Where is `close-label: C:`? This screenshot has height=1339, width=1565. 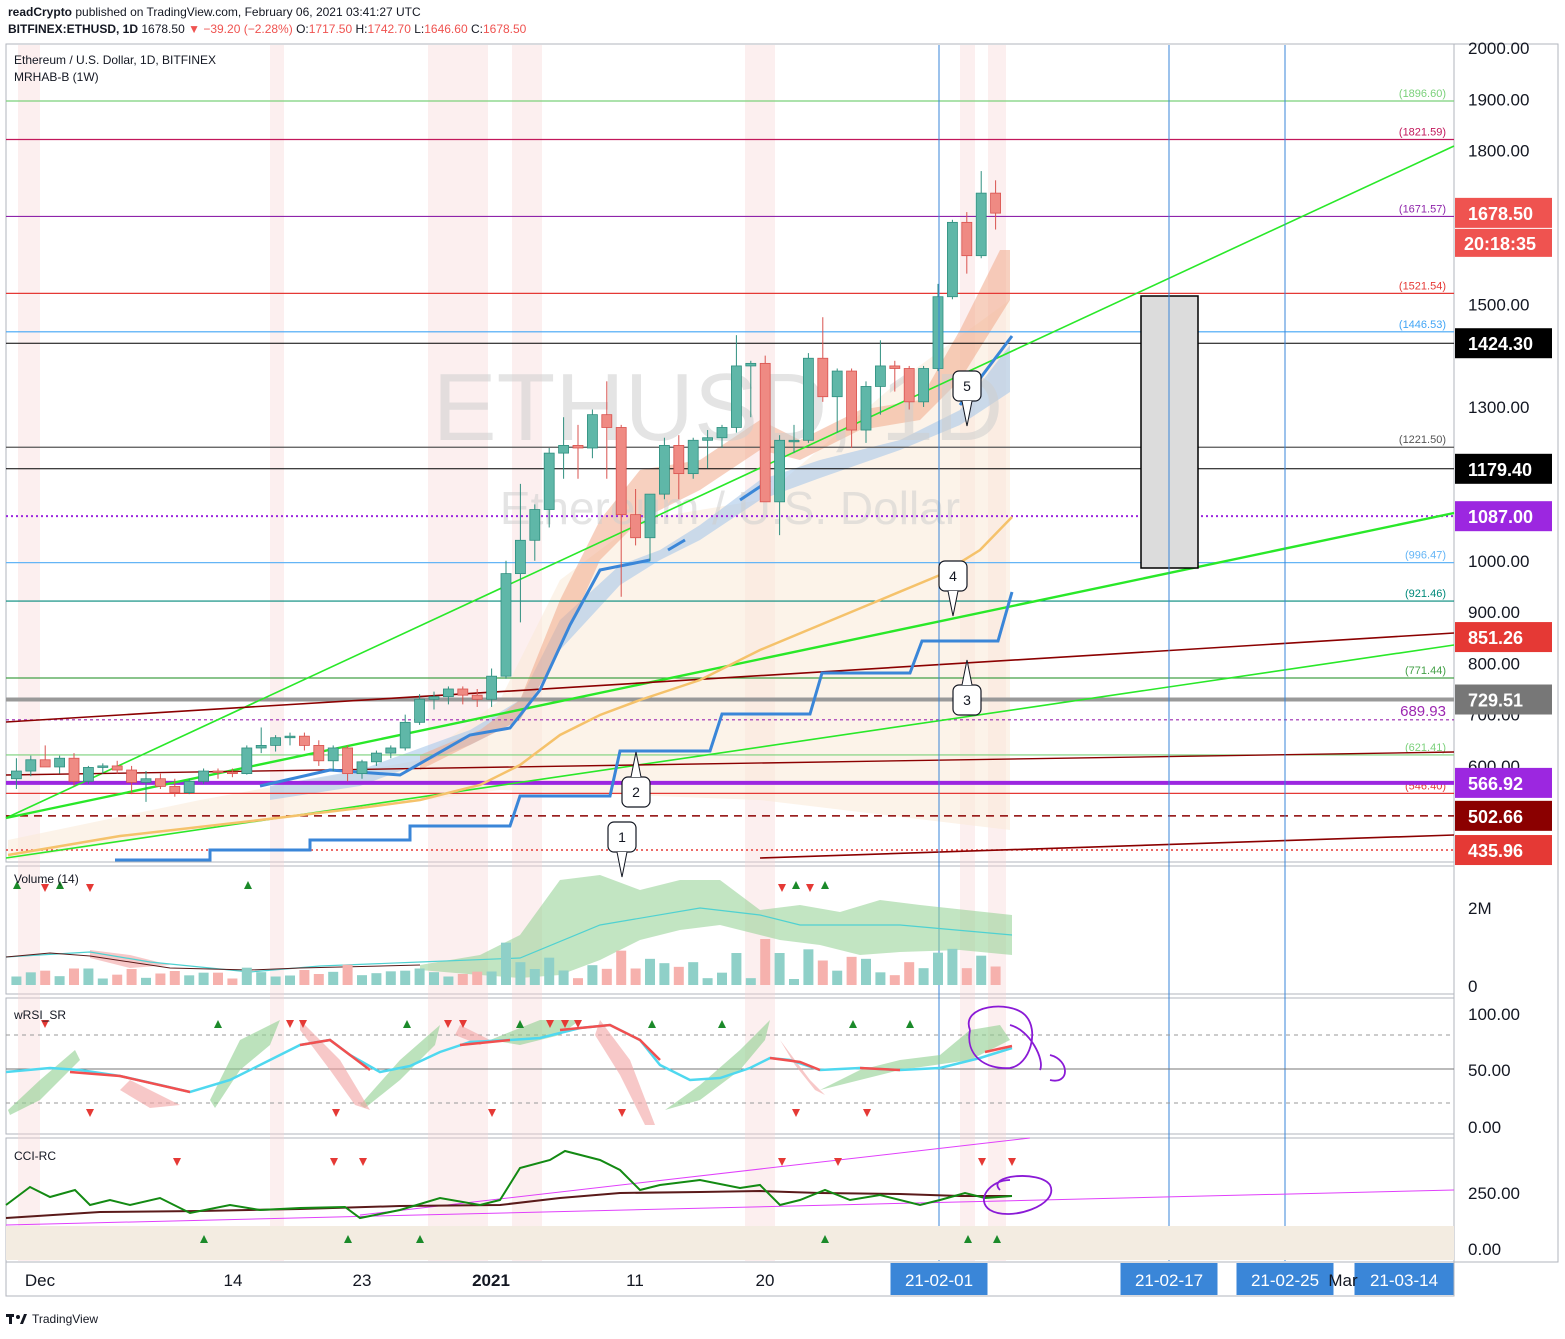
close-label: C: is located at coordinates (476, 29).